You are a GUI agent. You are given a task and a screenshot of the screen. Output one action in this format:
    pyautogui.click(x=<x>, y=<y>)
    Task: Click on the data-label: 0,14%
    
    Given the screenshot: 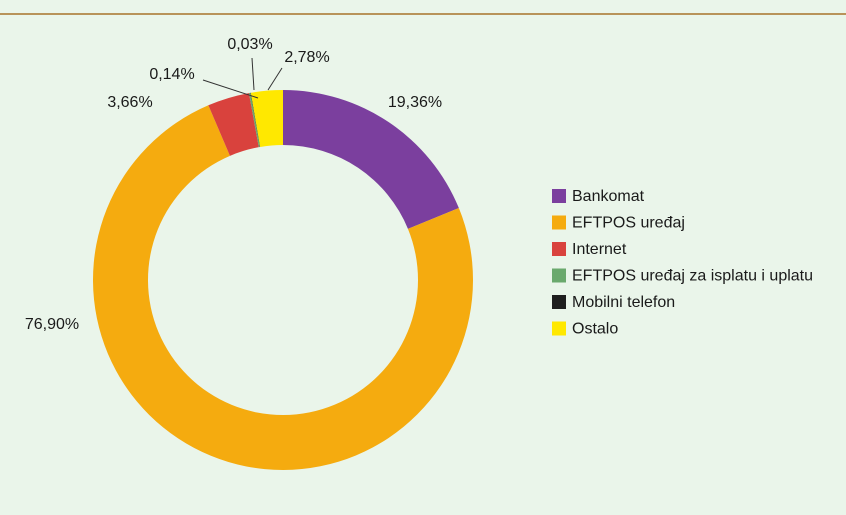 What is the action you would take?
    pyautogui.click(x=171, y=74)
    